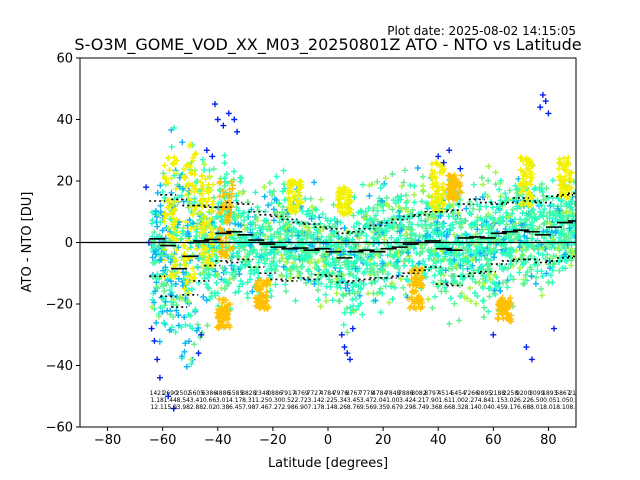  What do you see at coordinates (548, 440) in the screenshot?
I see `x-tick-label: 80` at bounding box center [548, 440].